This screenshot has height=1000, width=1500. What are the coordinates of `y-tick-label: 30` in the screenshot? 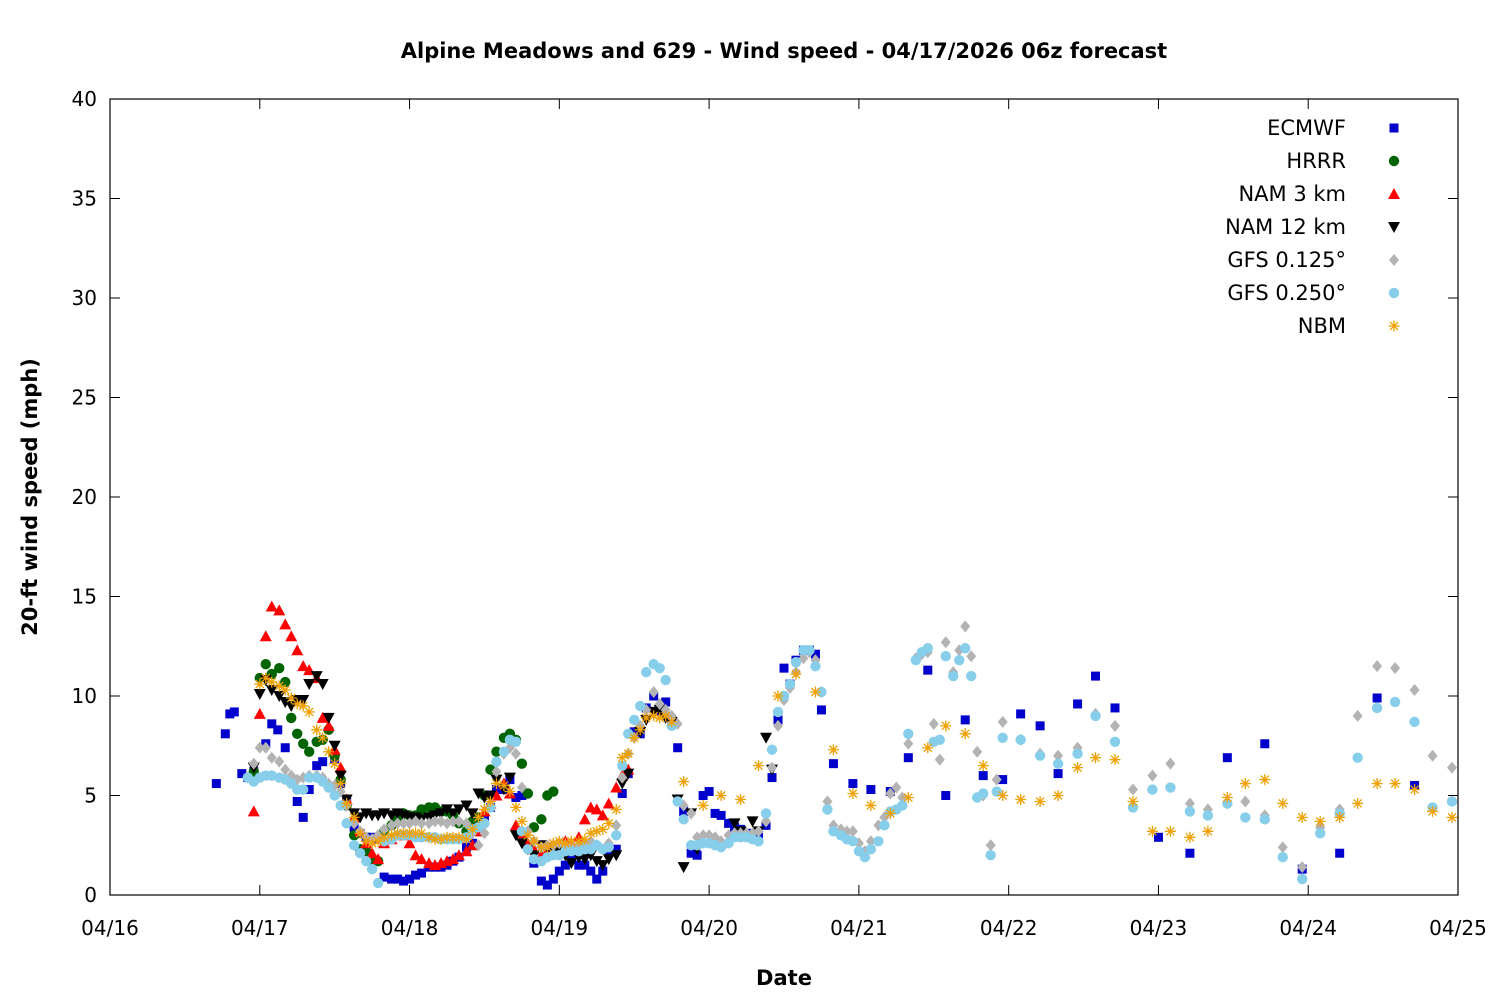 It's located at (84, 298).